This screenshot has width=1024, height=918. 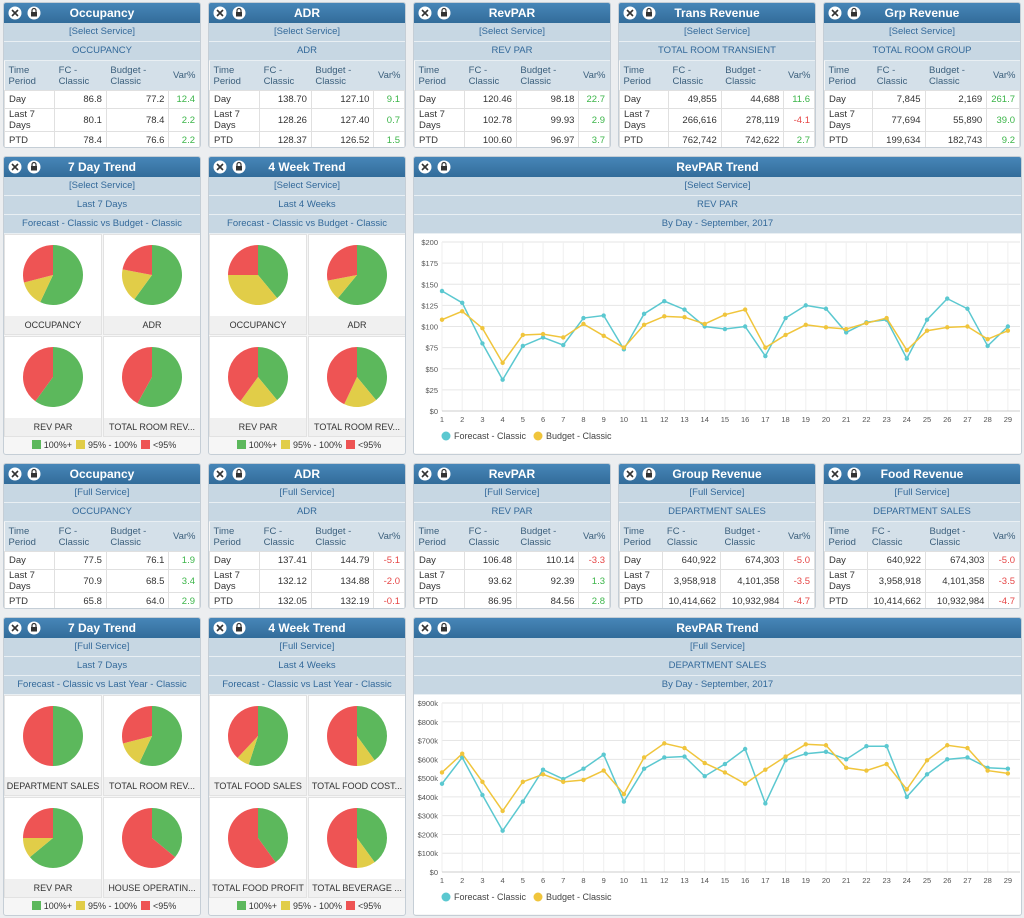 I want to click on x-tick-label: 4, so click(x=503, y=880).